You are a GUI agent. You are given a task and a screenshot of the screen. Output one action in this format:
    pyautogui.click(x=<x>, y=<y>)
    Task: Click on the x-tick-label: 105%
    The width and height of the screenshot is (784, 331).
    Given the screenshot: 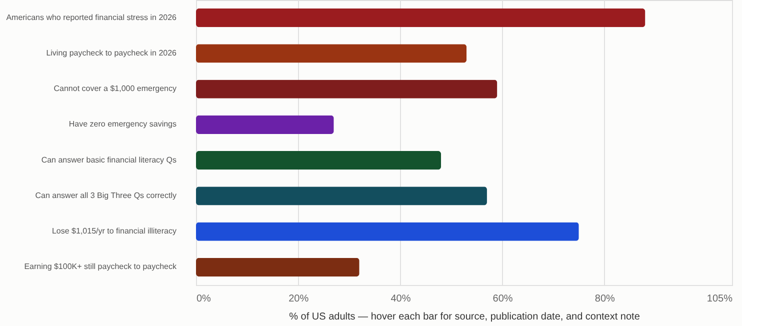 What is the action you would take?
    pyautogui.click(x=719, y=299)
    